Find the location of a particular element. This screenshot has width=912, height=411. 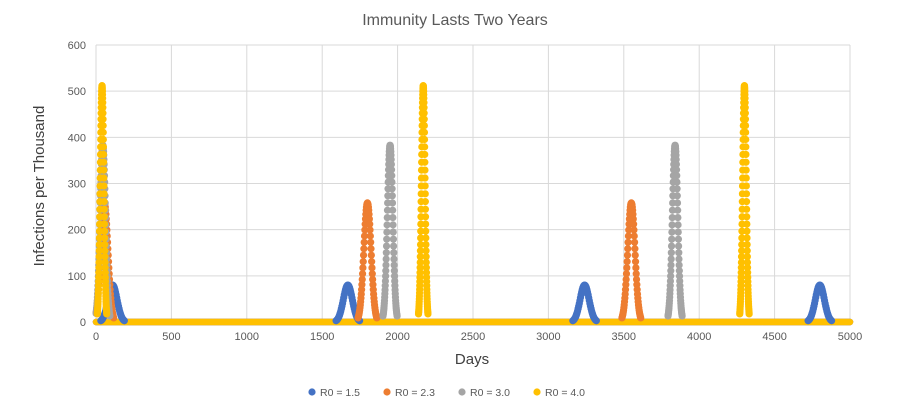

x-tick-label: 4500 is located at coordinates (774, 337).